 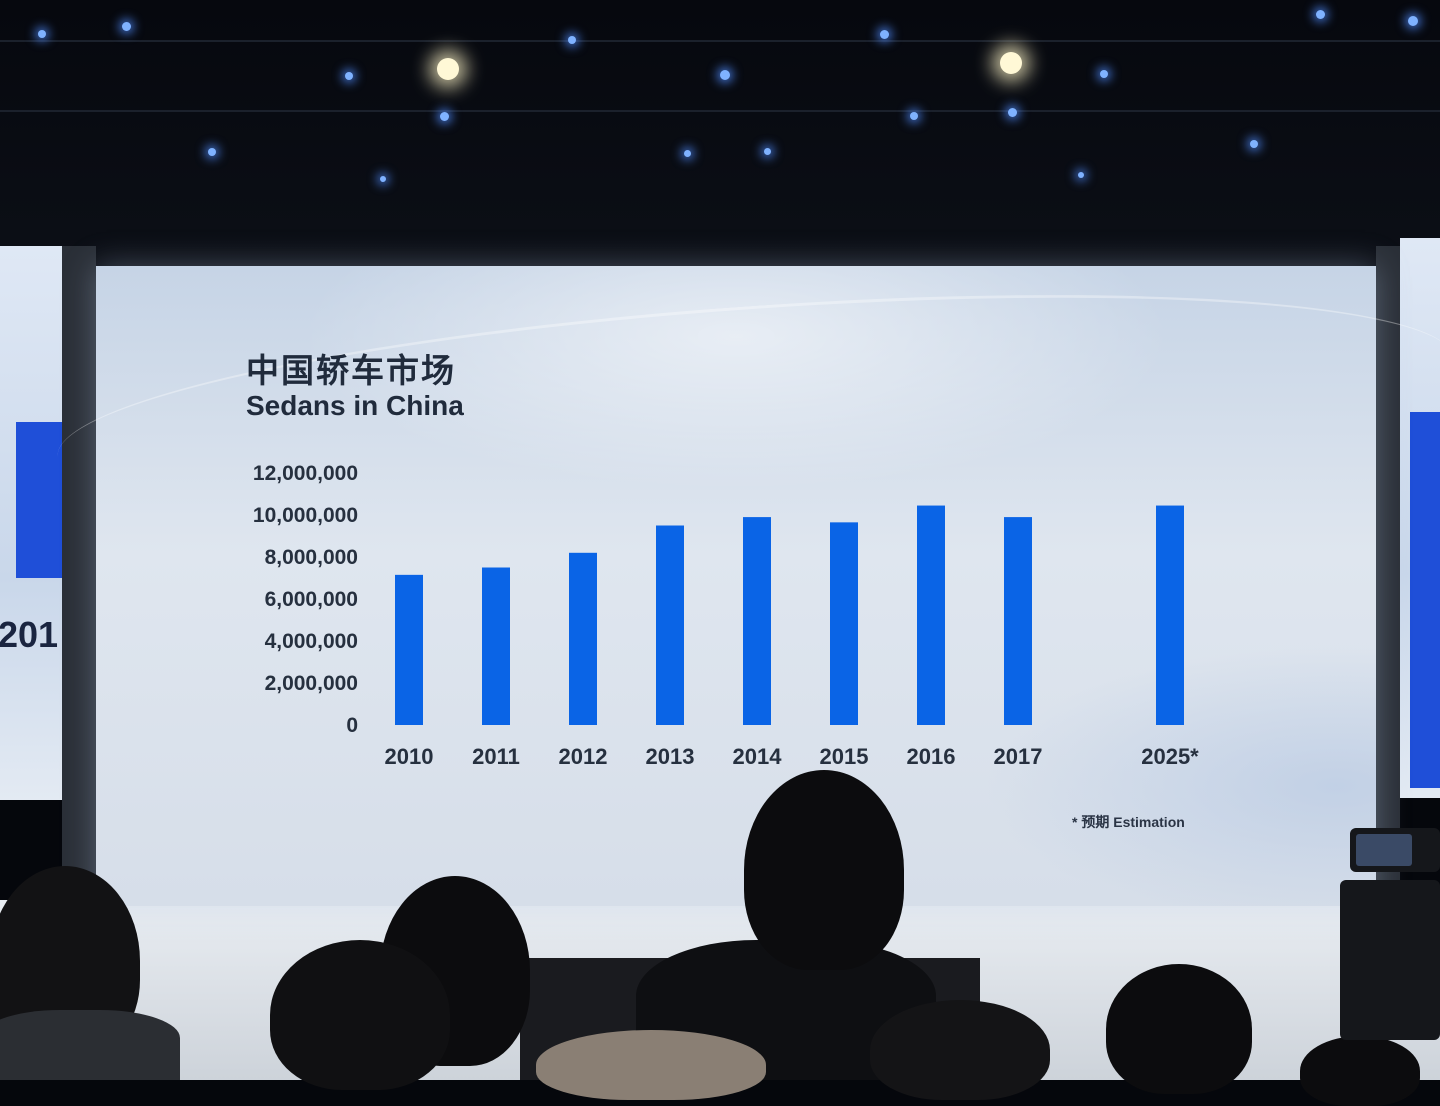 What do you see at coordinates (1384, 850) in the screenshot?
I see `camera-monitor-screen` at bounding box center [1384, 850].